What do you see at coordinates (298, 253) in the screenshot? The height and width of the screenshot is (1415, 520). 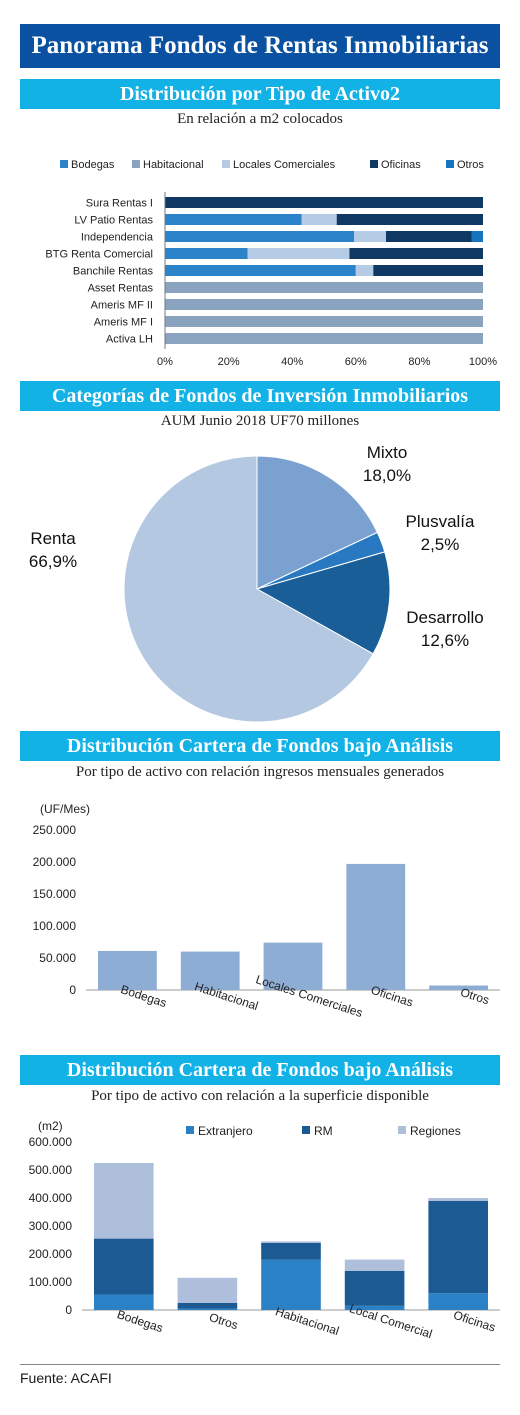 I see `bar-segment-btg-renta-comercial-locales-comerciales` at bounding box center [298, 253].